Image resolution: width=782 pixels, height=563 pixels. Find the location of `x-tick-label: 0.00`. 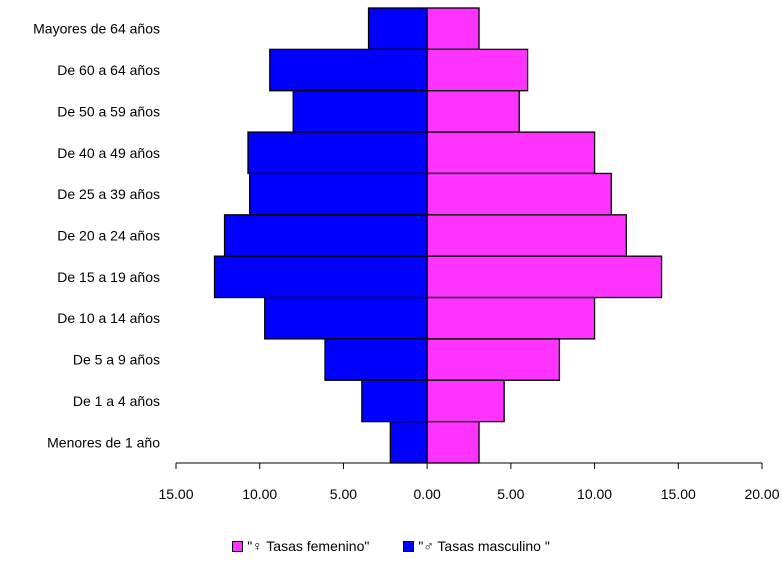

x-tick-label: 0.00 is located at coordinates (427, 494).